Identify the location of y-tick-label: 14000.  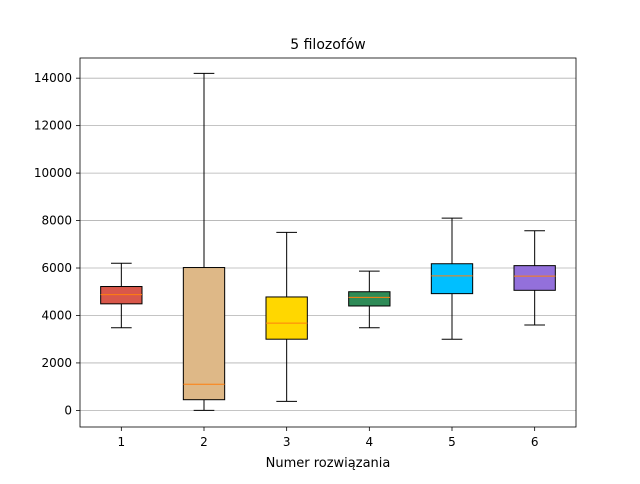
(53, 78).